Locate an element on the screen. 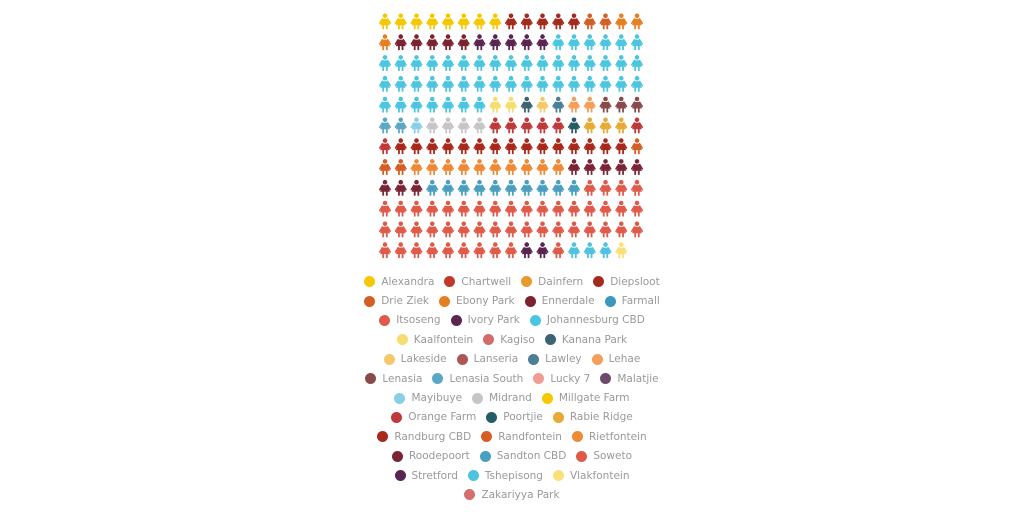  legend-item: Kanana Park is located at coordinates (586, 339).